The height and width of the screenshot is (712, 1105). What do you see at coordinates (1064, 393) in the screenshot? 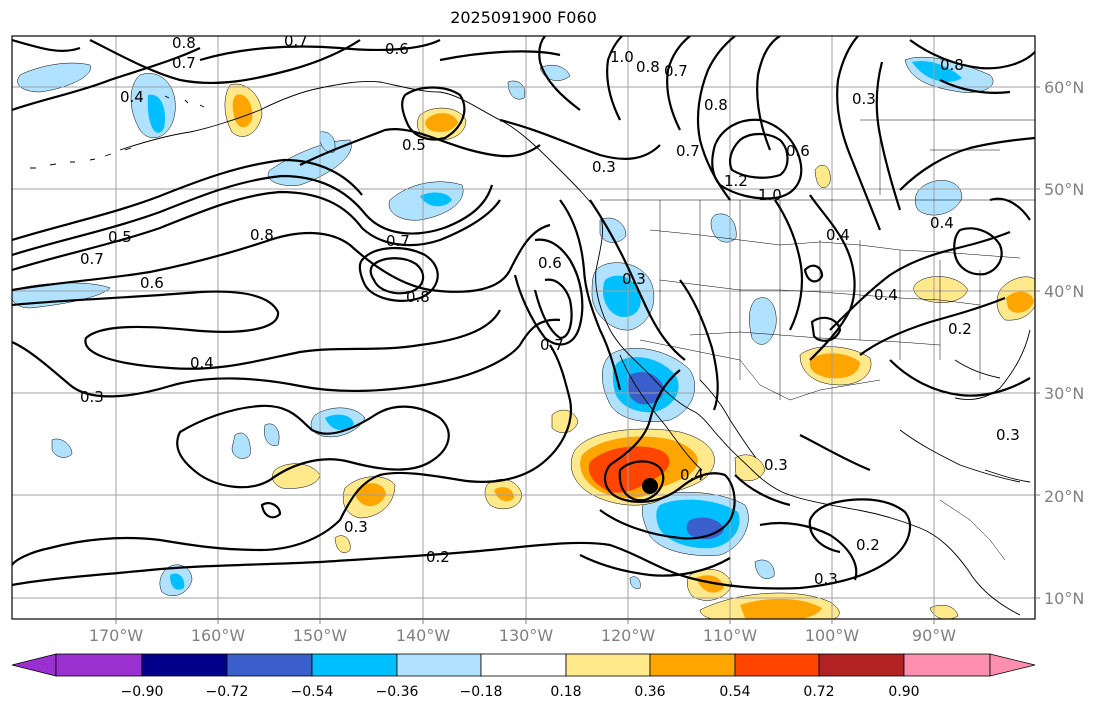
I see `lat-label: 30°N` at bounding box center [1064, 393].